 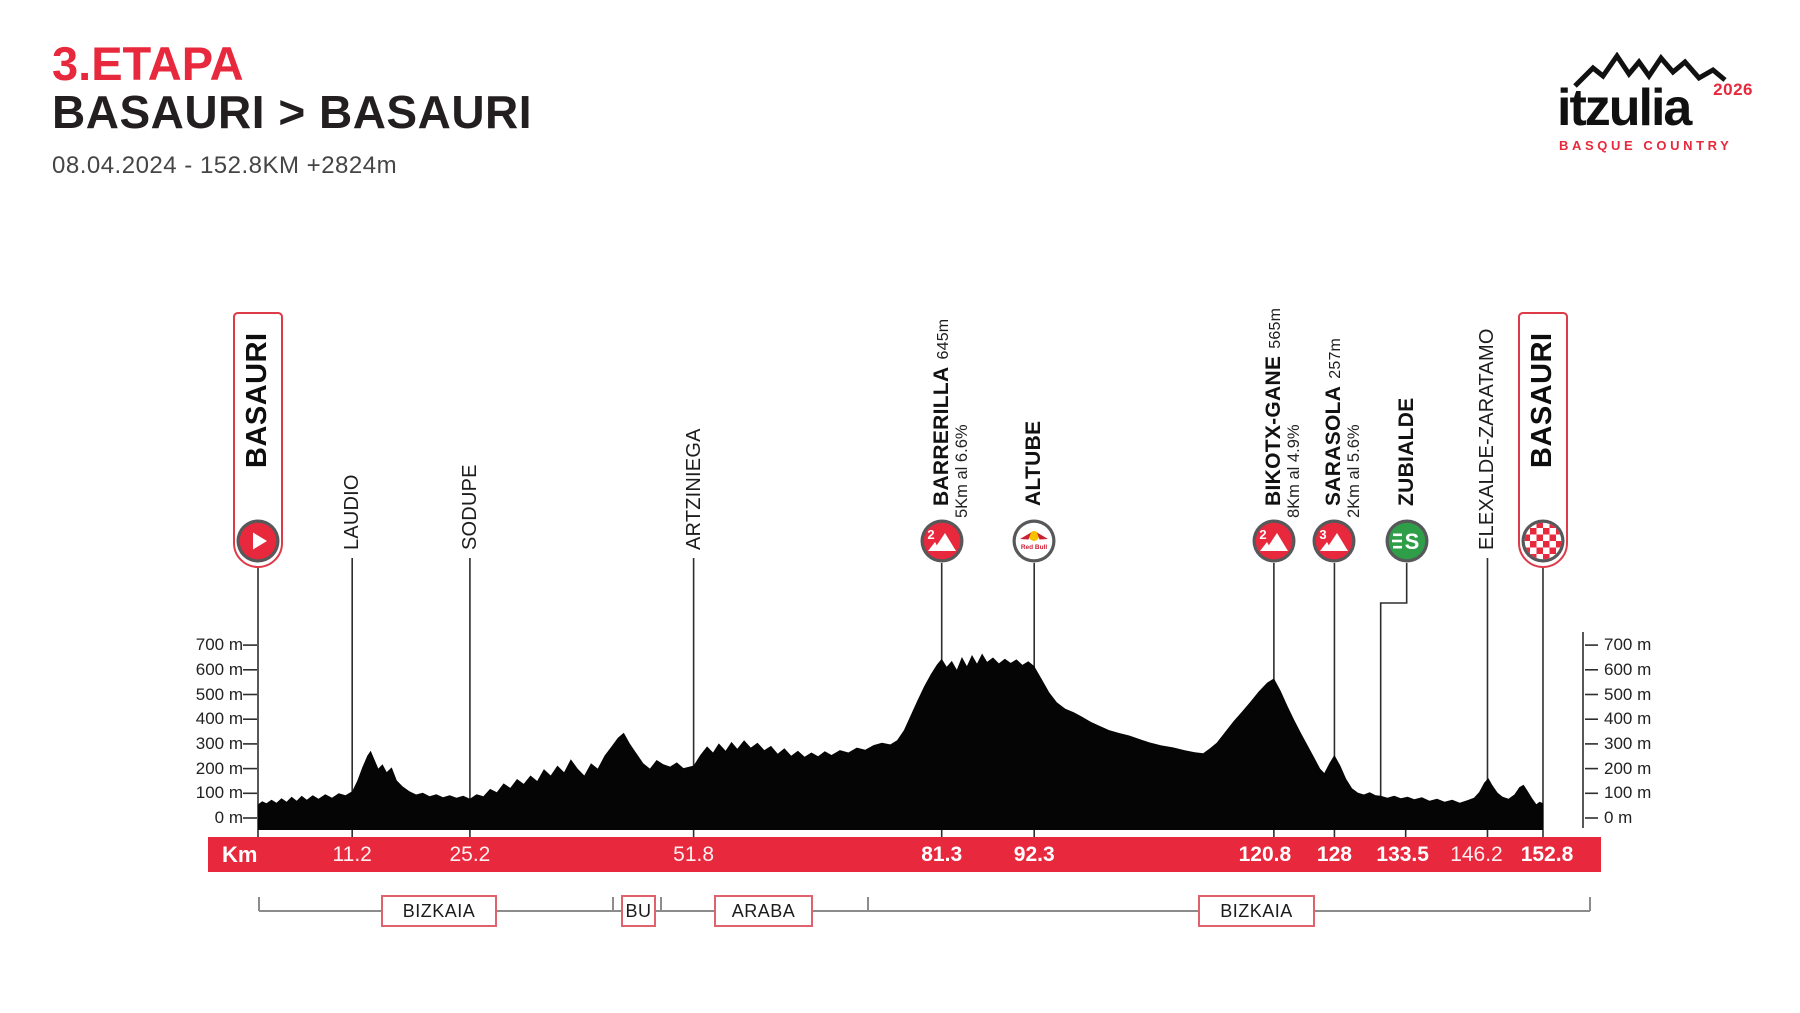 What do you see at coordinates (225, 165) in the screenshot?
I see `stage-details: 08.04.2024 - 152.8KM +2824m` at bounding box center [225, 165].